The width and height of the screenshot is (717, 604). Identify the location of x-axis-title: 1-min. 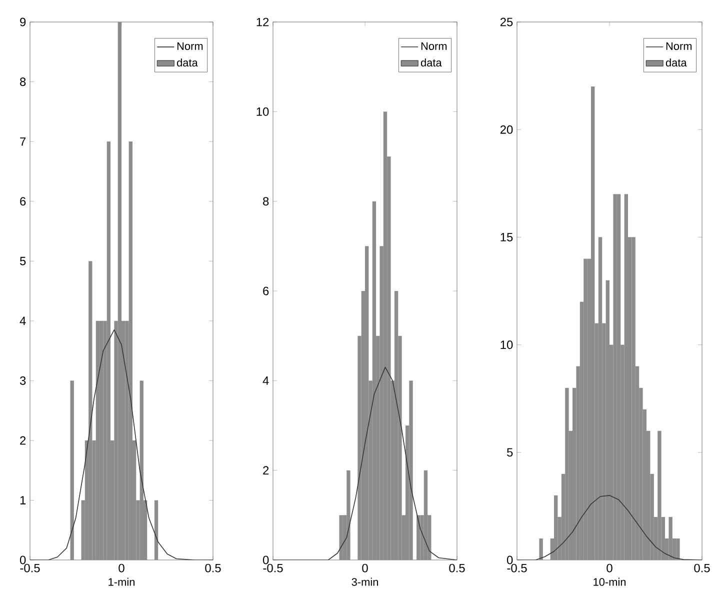
(121, 582).